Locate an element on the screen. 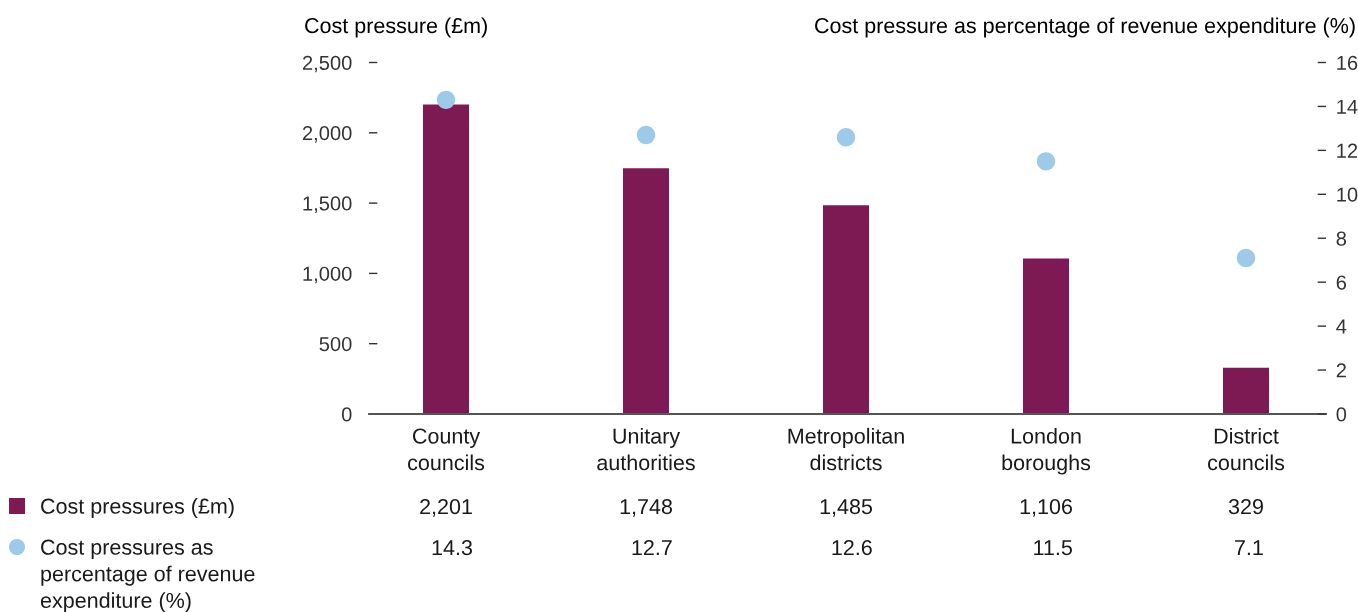  legend-label: Cost pressures as percentage of revenue expenditure (%) is located at coordinates (147, 575).